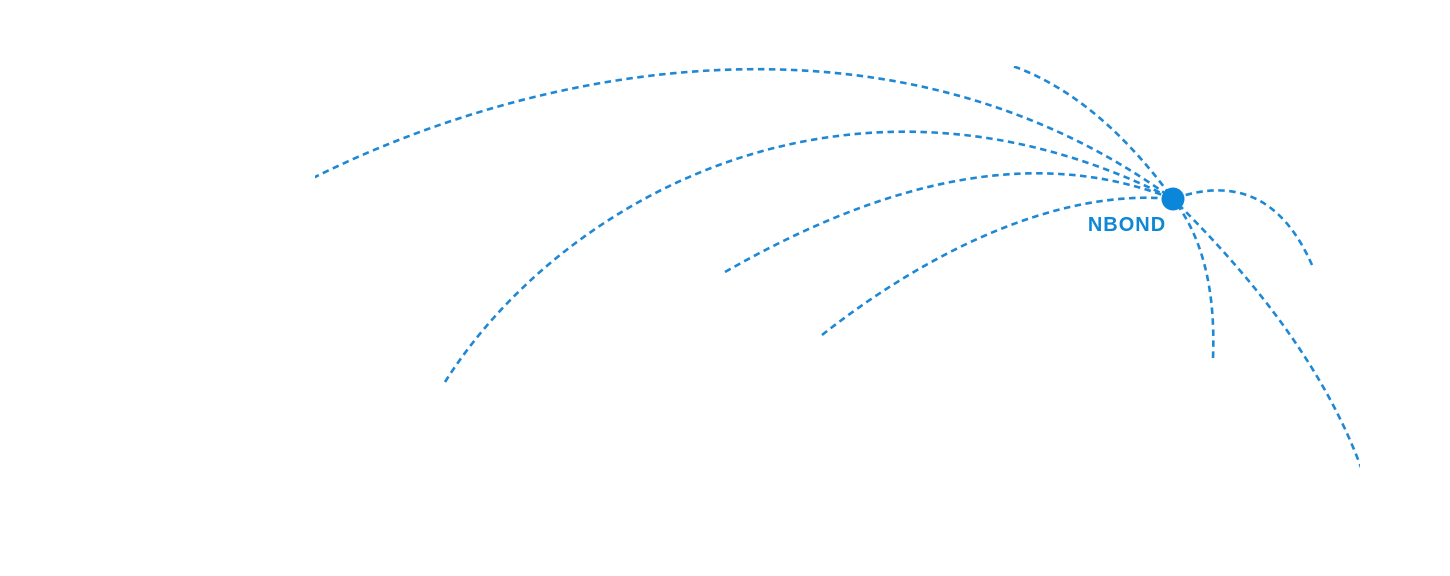 Image resolution: width=1450 pixels, height=576 pixels. Describe the element at coordinates (1266, 333) in the screenshot. I see `graph-edge-southeast-corner` at that location.